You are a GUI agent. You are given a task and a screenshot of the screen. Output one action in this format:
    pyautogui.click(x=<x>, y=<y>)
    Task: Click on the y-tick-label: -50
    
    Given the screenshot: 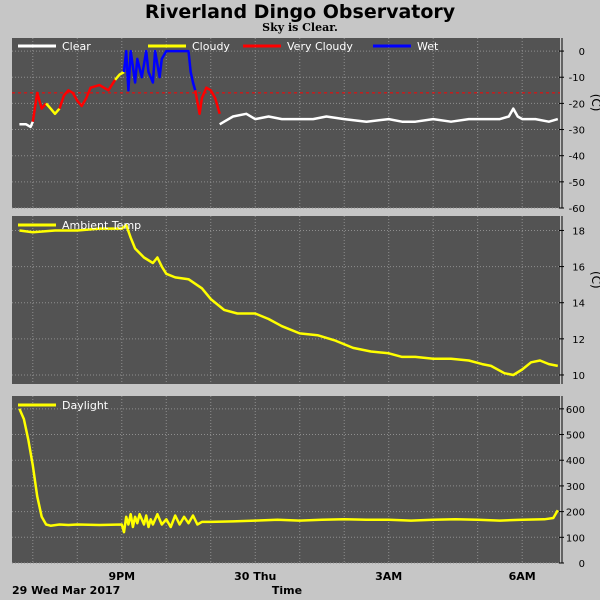 What is the action you would take?
    pyautogui.click(x=577, y=183)
    